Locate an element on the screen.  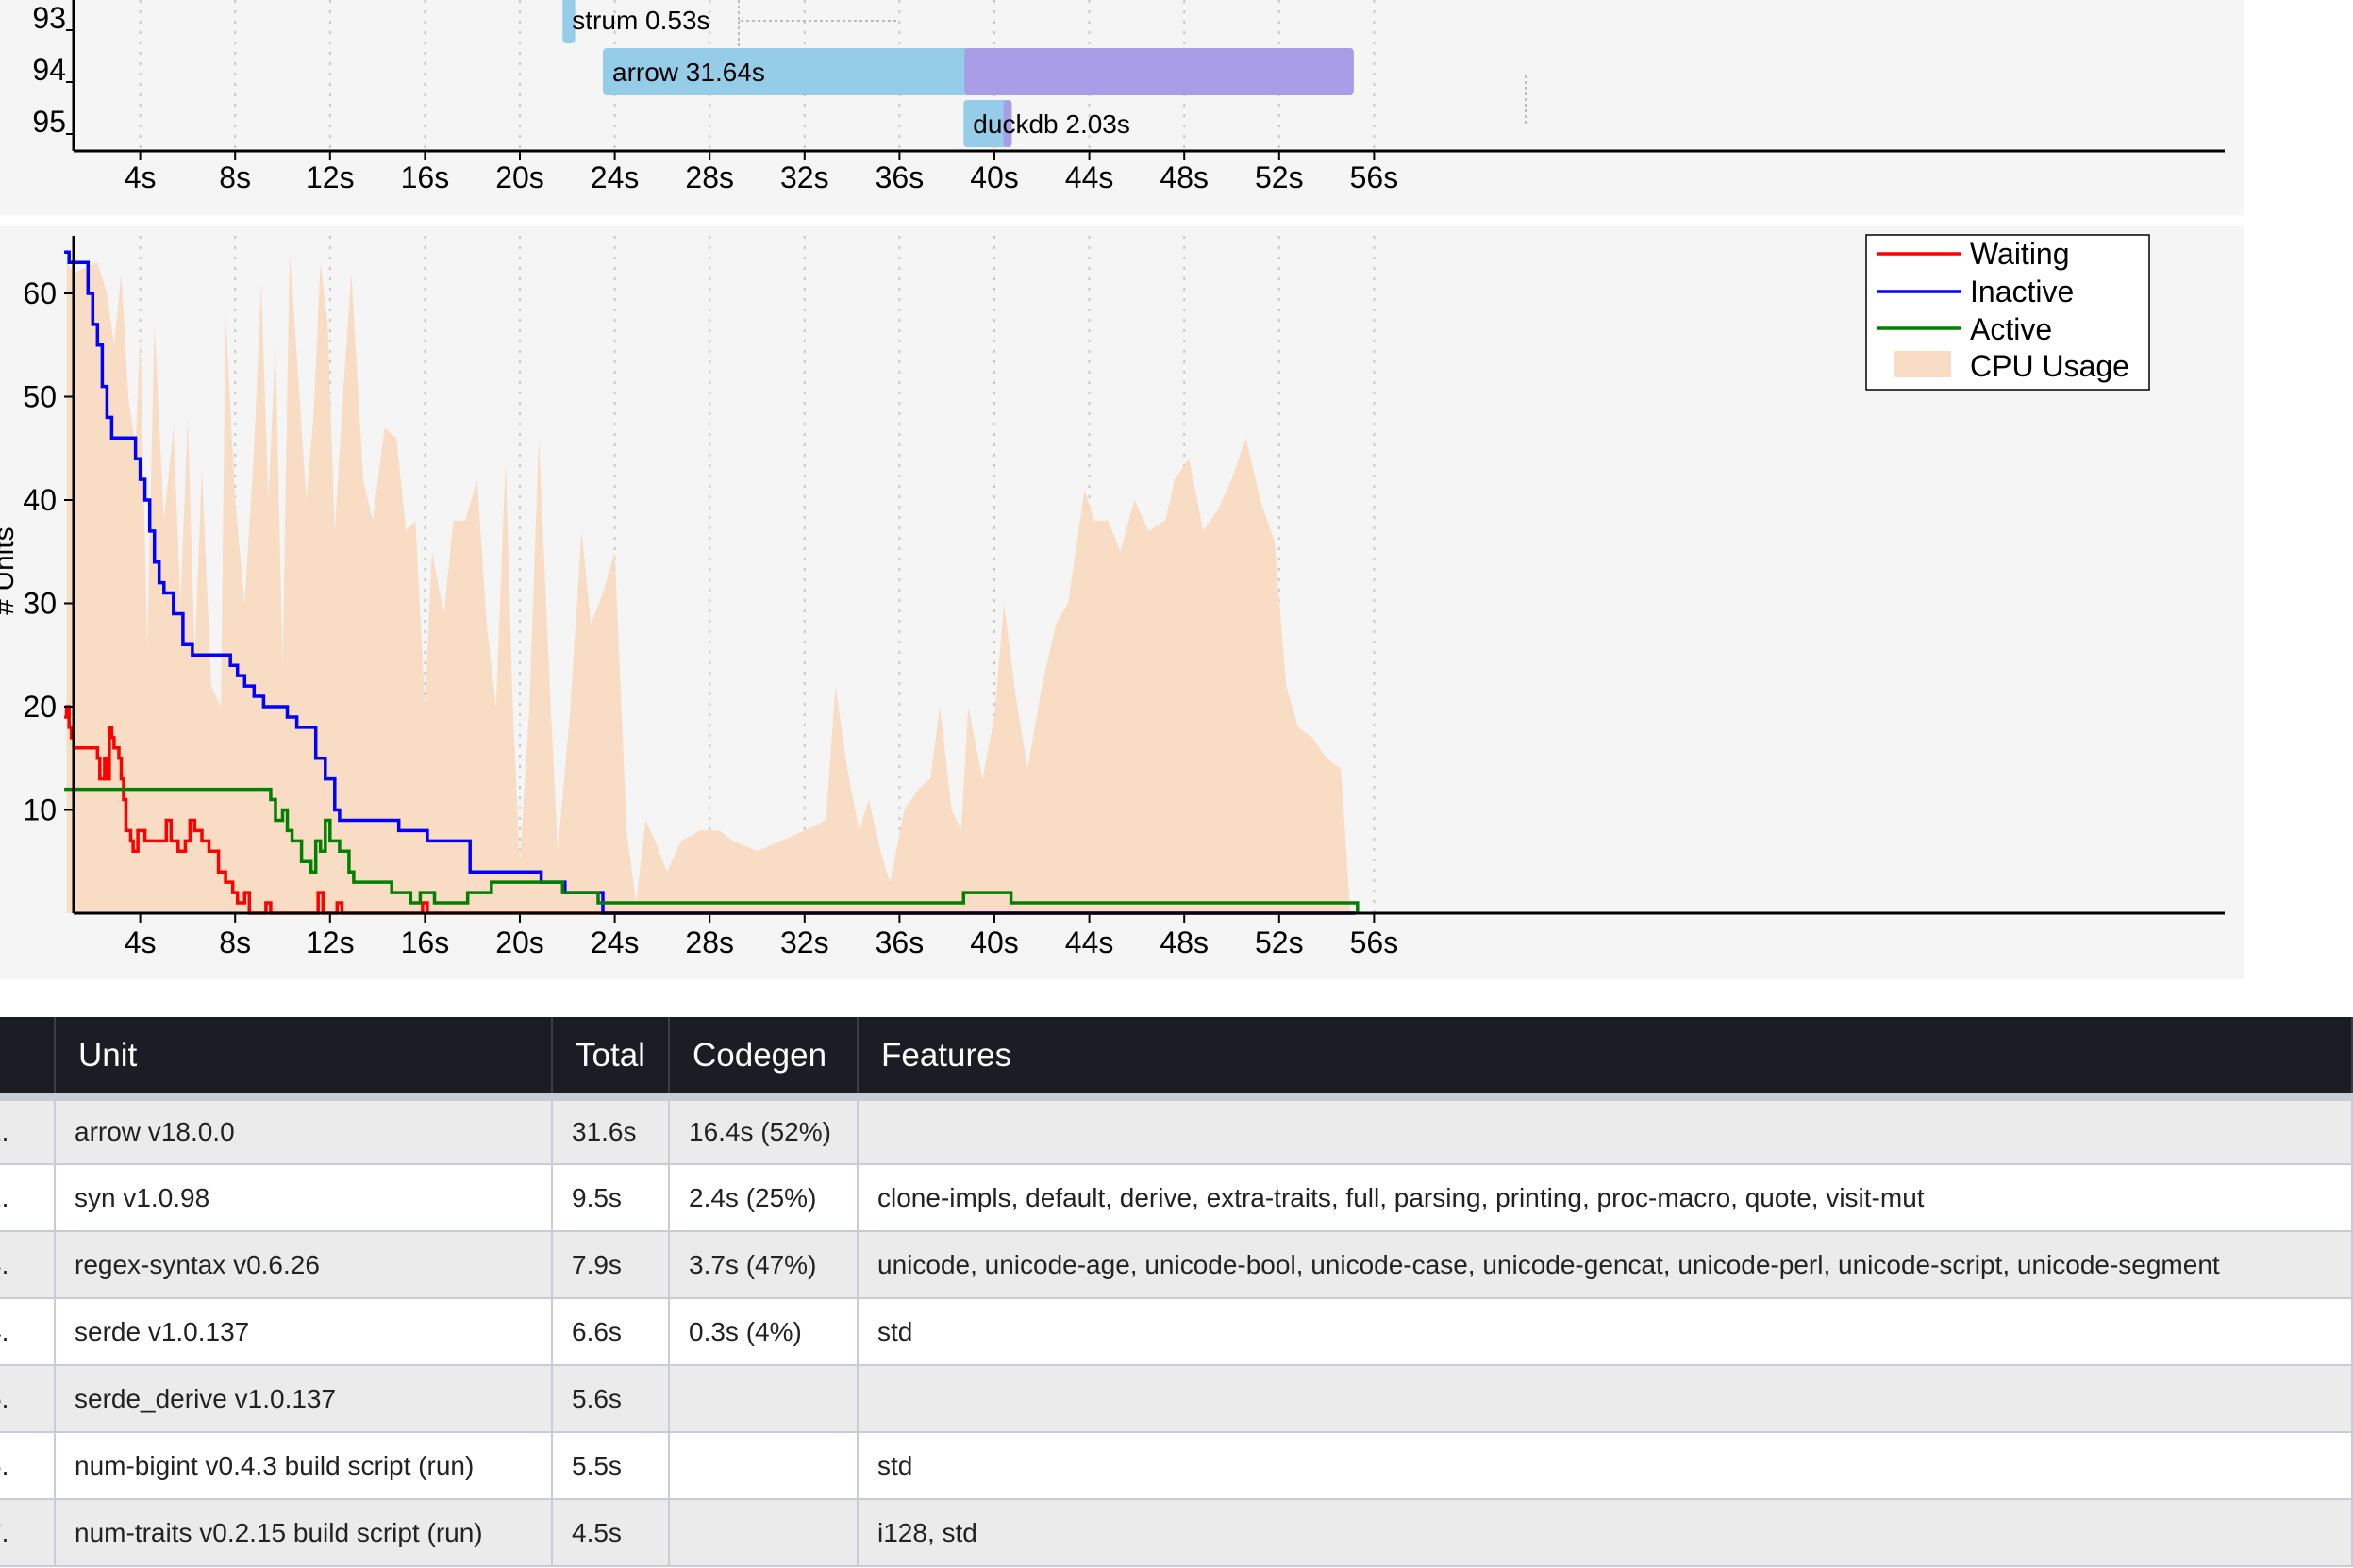
y-axis-label: # Units is located at coordinates (10, 570).